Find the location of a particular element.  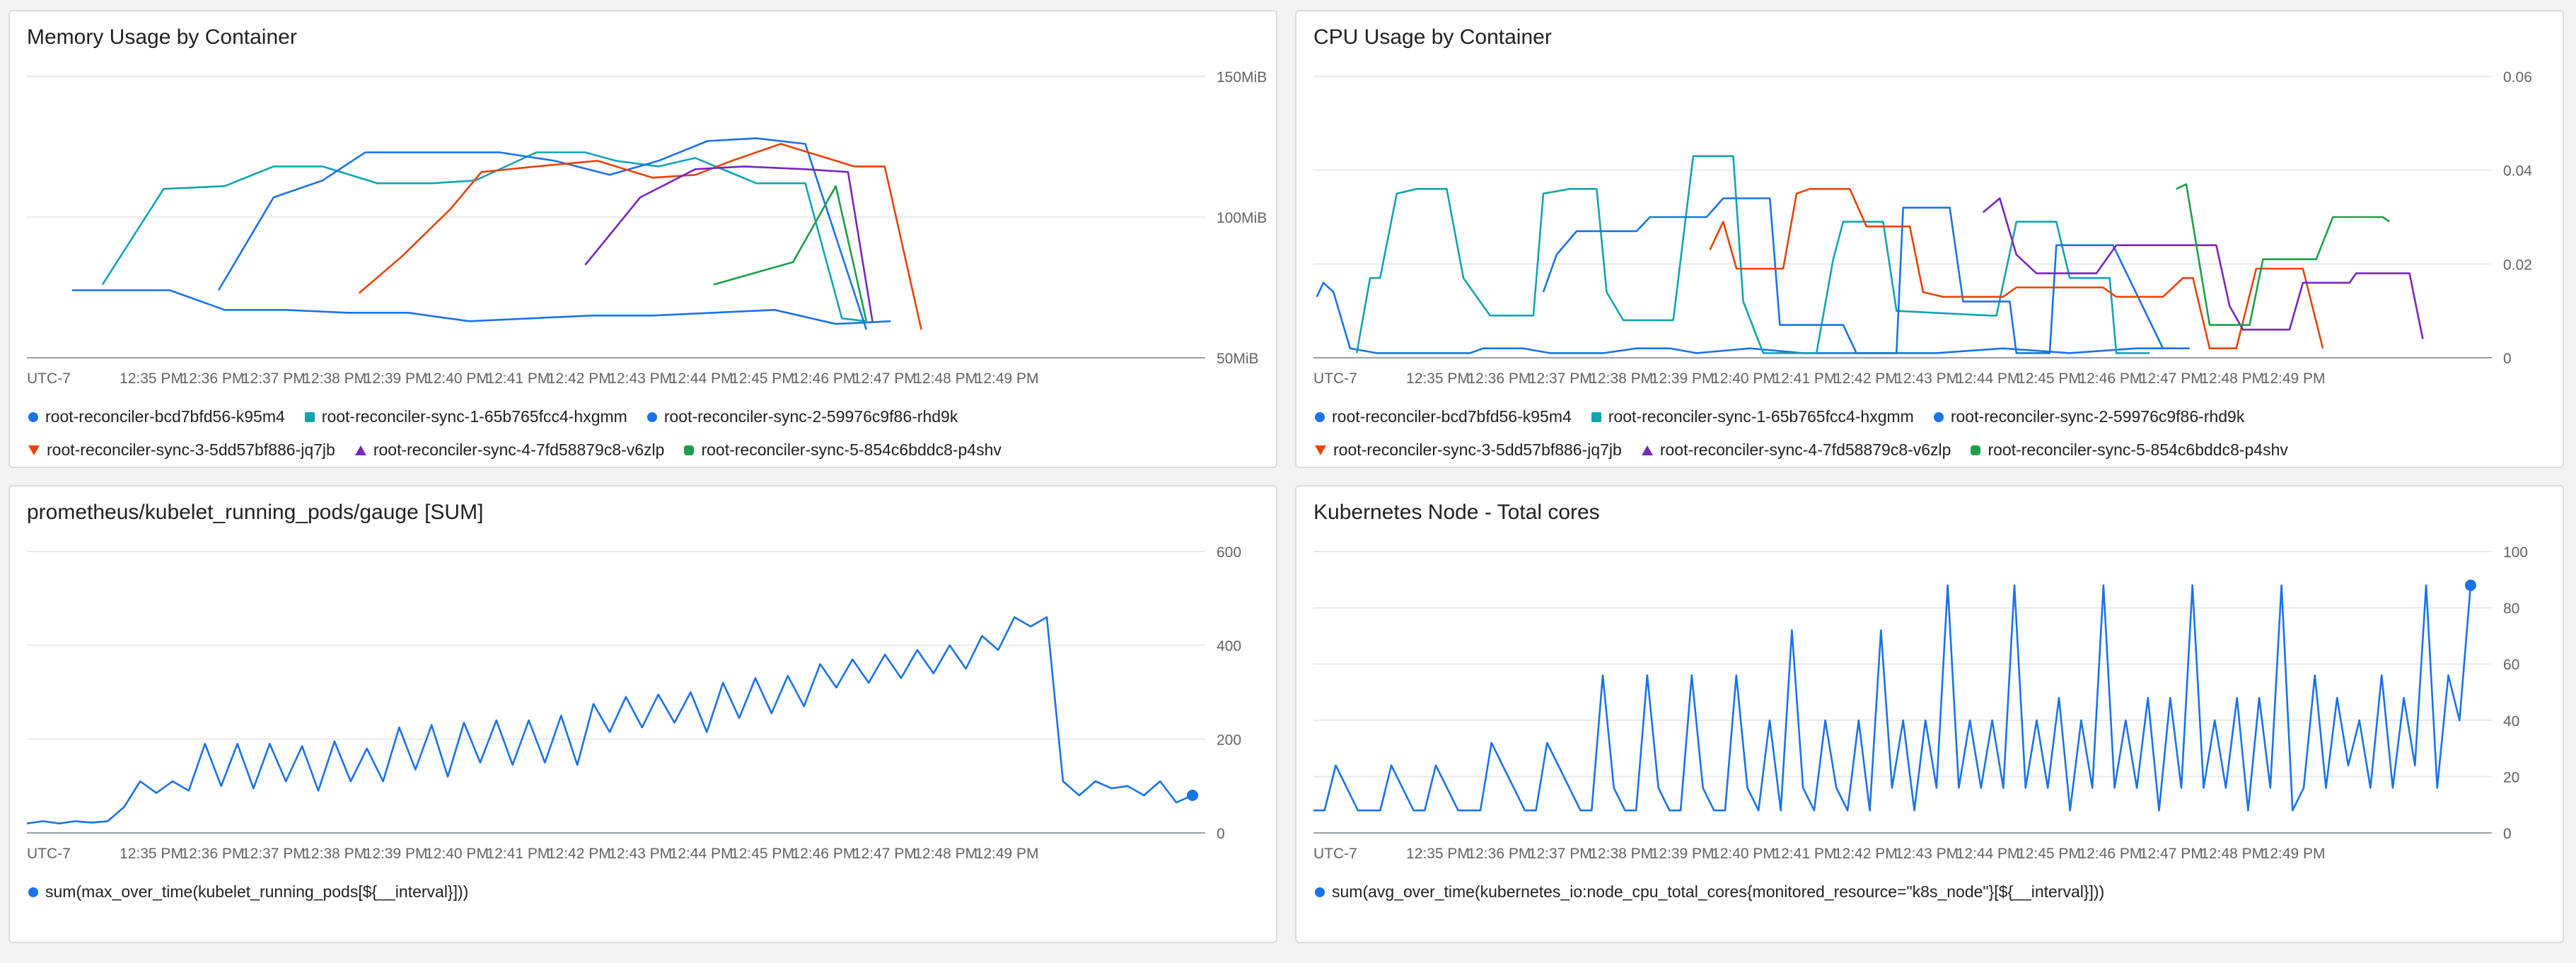

y-tick-label: 100 is located at coordinates (2515, 552).